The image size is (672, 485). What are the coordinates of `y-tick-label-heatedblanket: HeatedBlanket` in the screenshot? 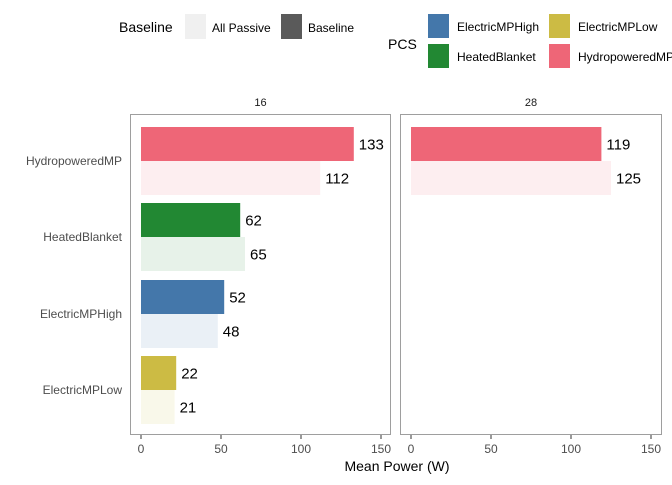 It's located at (82, 237).